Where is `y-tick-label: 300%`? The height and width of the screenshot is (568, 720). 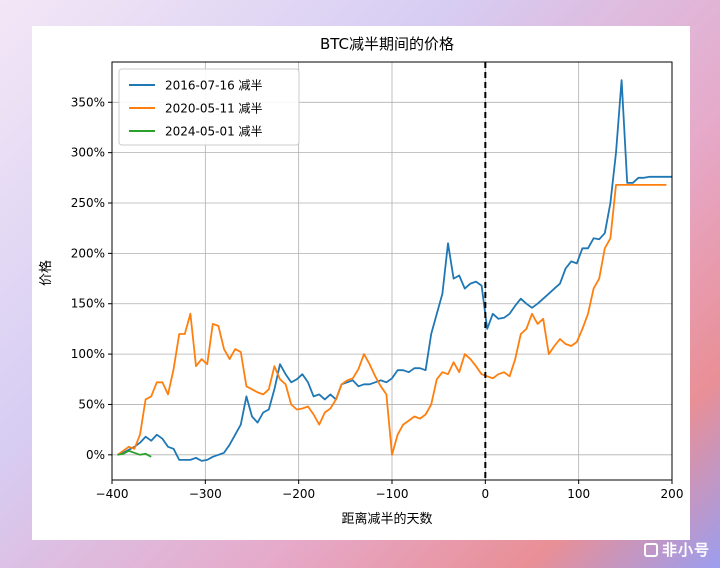
y-tick-label: 300% is located at coordinates (88, 153).